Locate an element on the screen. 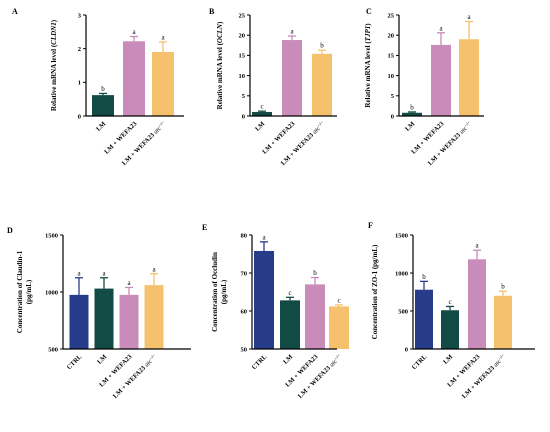 The image size is (550, 432). significance-letter-1: c is located at coordinates (261, 107).